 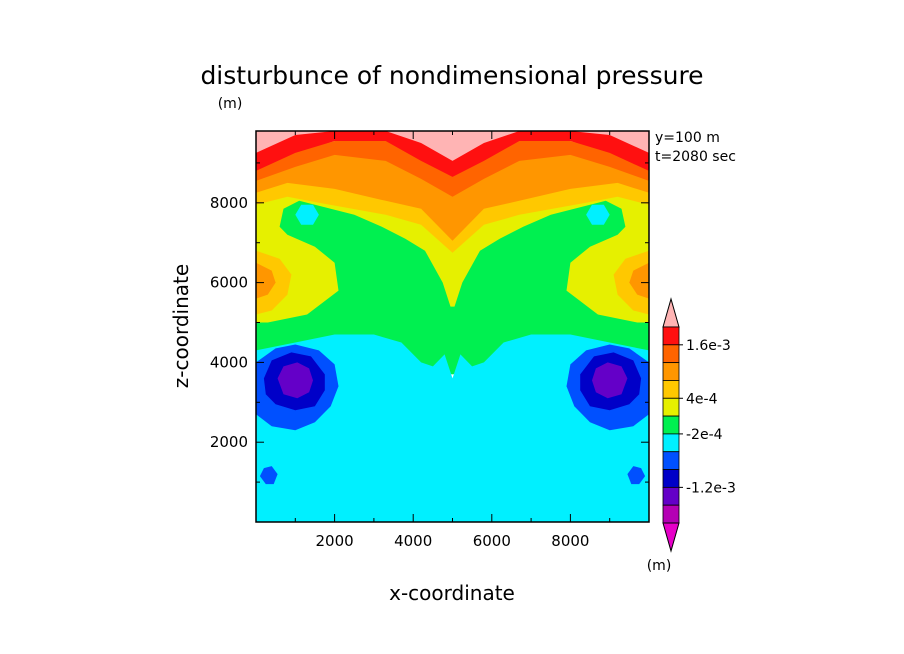 What do you see at coordinates (659, 566) in the screenshot?
I see `colorbar-unit-label: (m)` at bounding box center [659, 566].